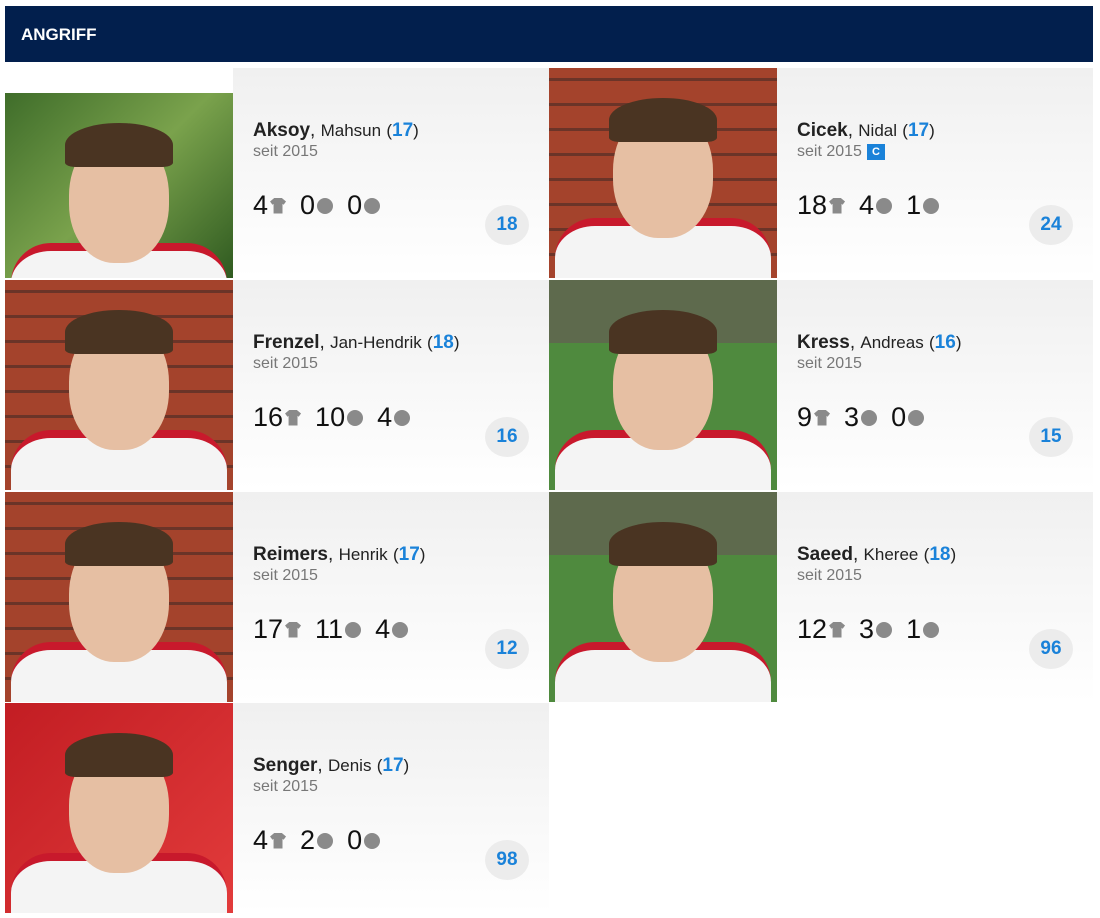 The image size is (1100, 918). I want to click on jersey-number: 96, so click(1051, 649).